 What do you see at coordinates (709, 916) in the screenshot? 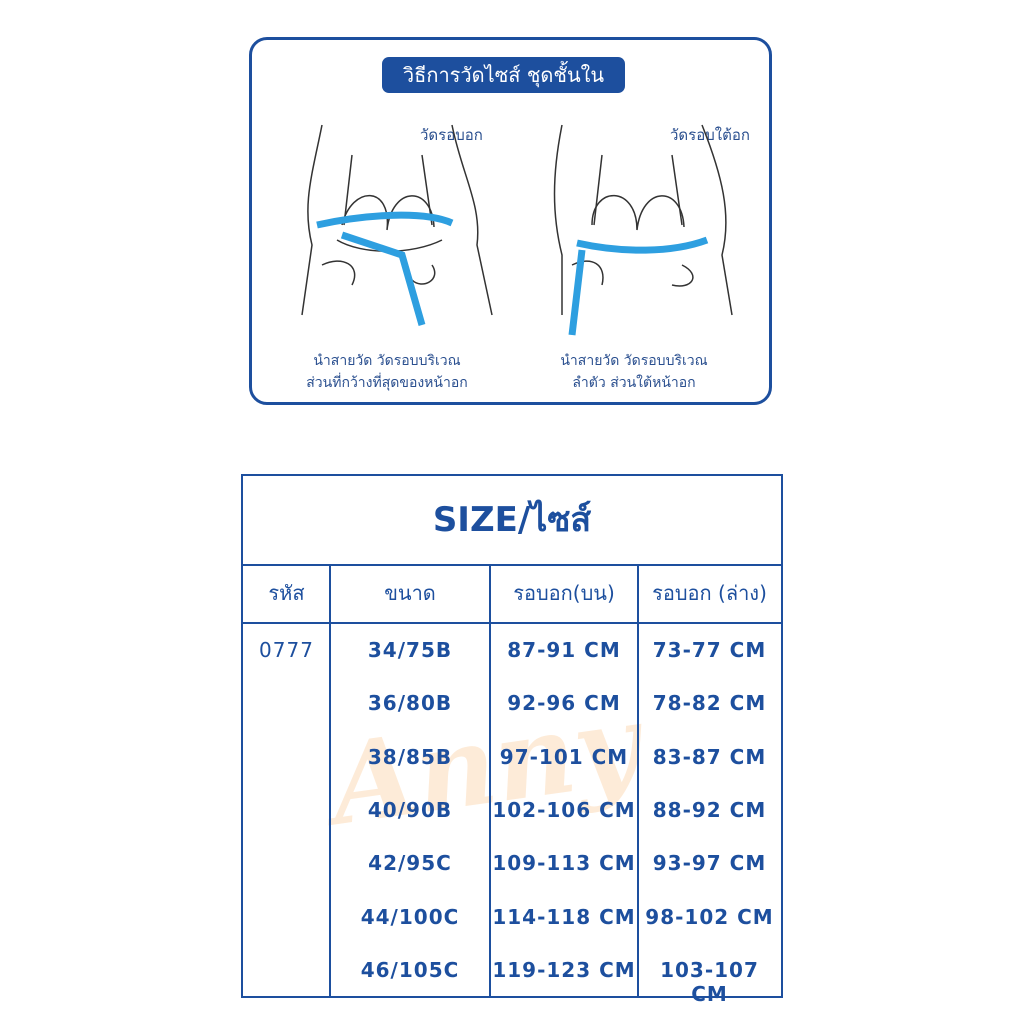
I see `cell-lower: 98-102 CM` at bounding box center [709, 916].